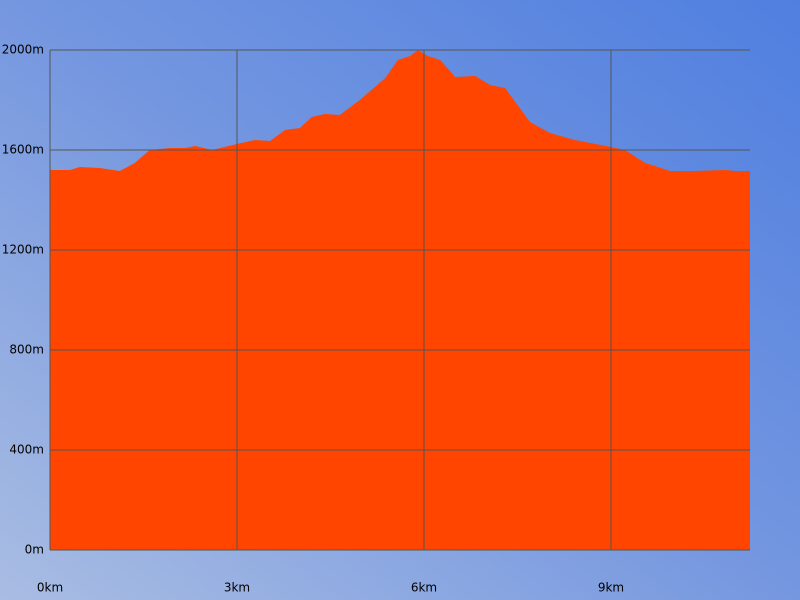 The height and width of the screenshot is (600, 800). Describe the element at coordinates (26, 350) in the screenshot. I see `y-tick-label: 800m` at that location.